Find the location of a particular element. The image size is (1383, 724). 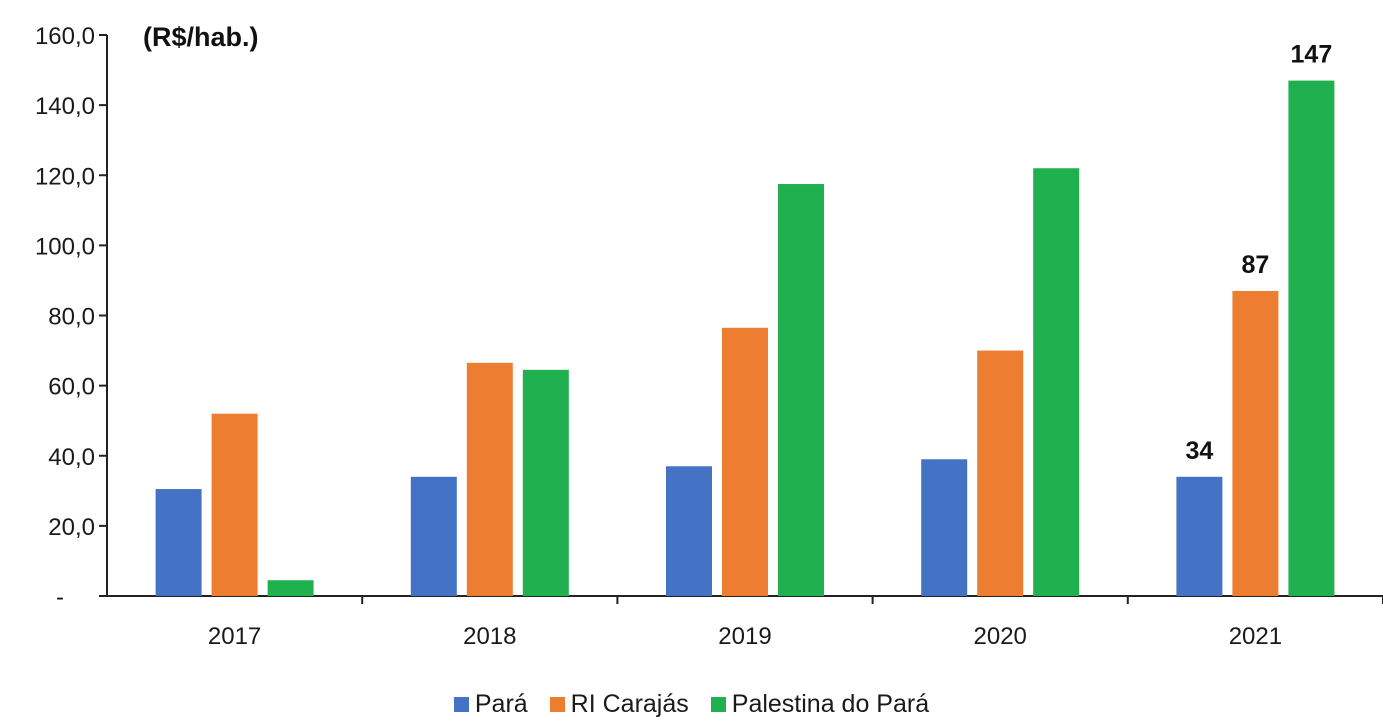

bar-palestina-do-par--2017 is located at coordinates (290, 588).